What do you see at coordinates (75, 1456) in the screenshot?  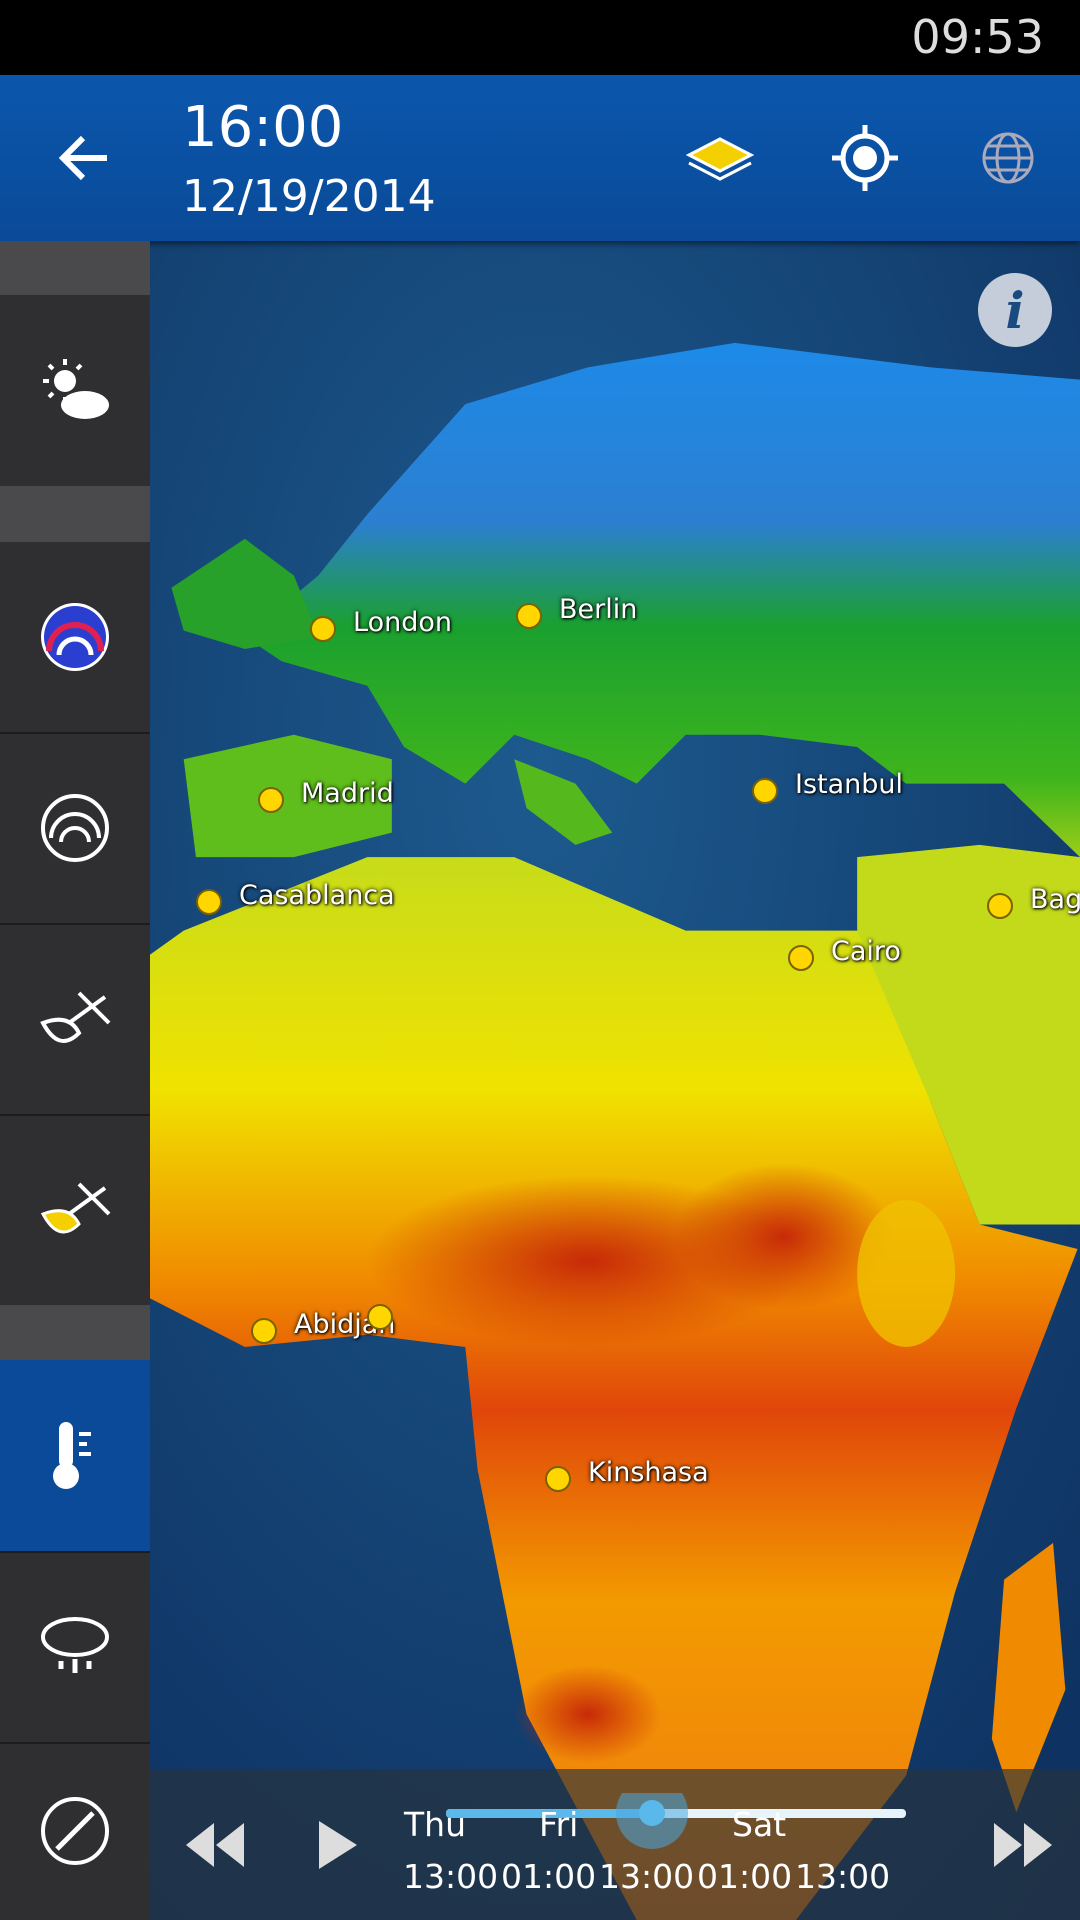 I see `temperature-tab` at bounding box center [75, 1456].